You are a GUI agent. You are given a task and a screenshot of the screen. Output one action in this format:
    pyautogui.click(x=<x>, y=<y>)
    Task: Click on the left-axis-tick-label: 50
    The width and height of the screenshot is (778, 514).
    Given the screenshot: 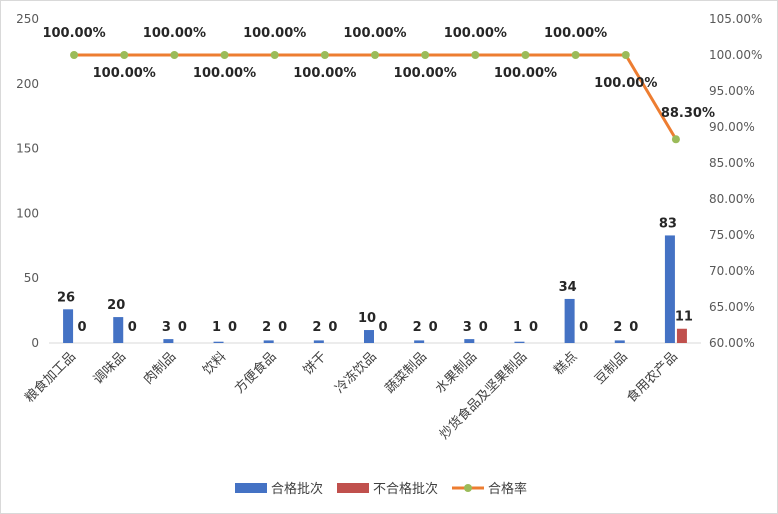 What is the action you would take?
    pyautogui.click(x=31, y=278)
    